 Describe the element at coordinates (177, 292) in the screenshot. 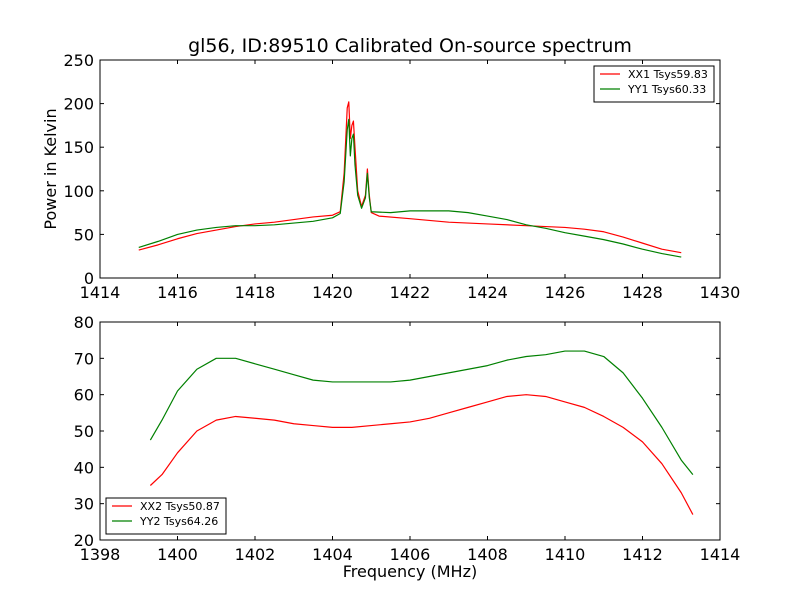

I see `x-tick-label: 1416` at that location.